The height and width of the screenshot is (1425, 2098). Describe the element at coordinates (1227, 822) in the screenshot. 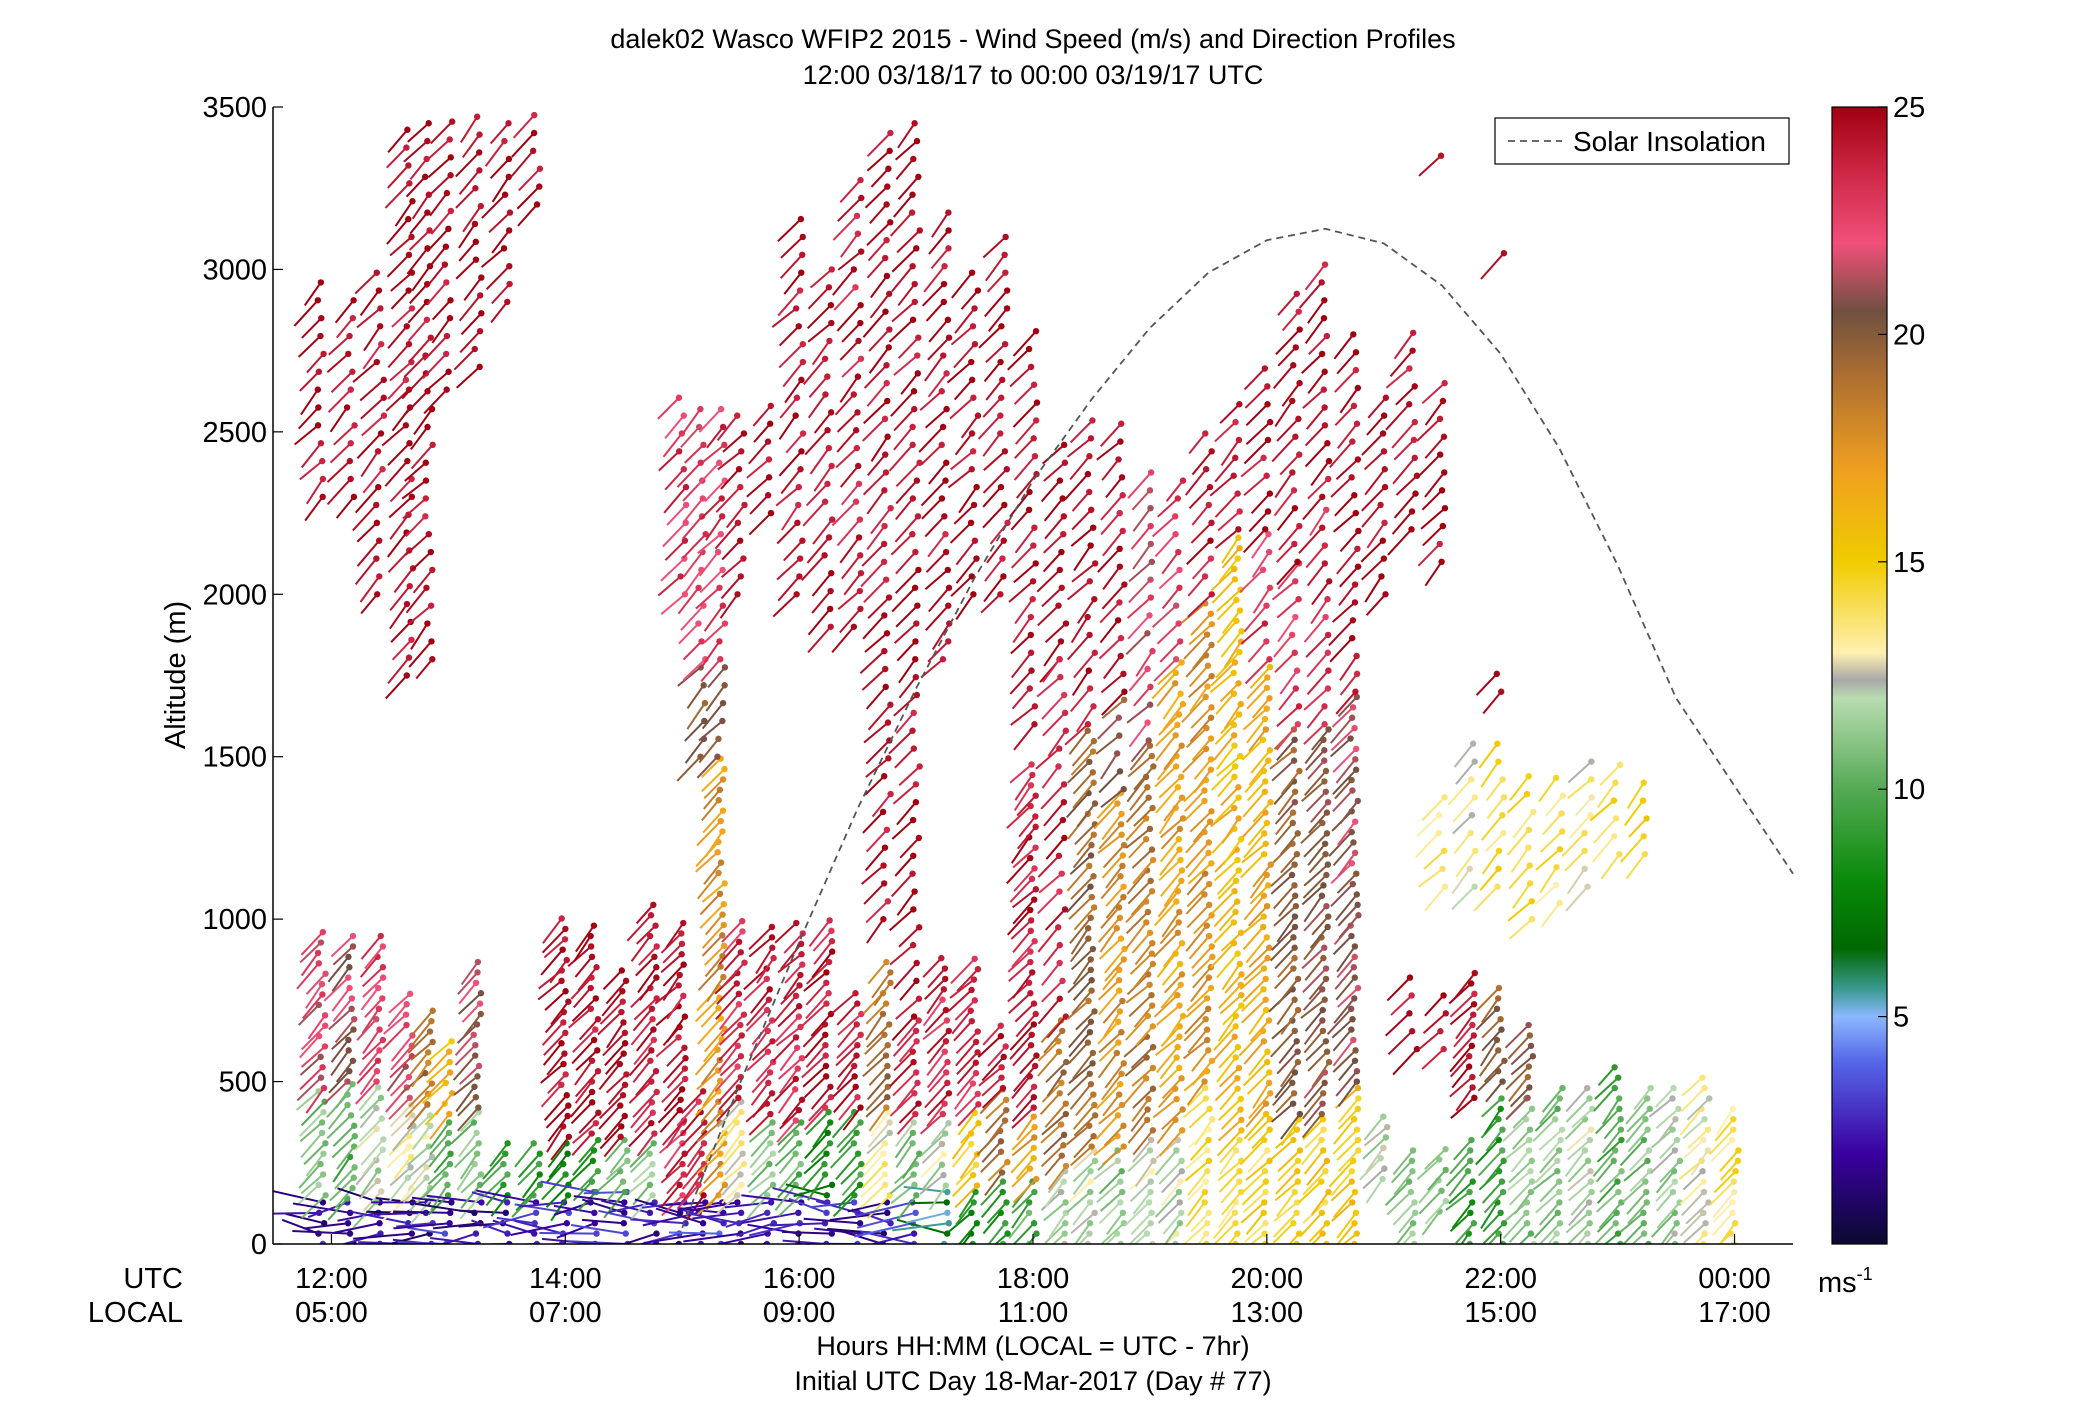

I see `barb-column` at that location.